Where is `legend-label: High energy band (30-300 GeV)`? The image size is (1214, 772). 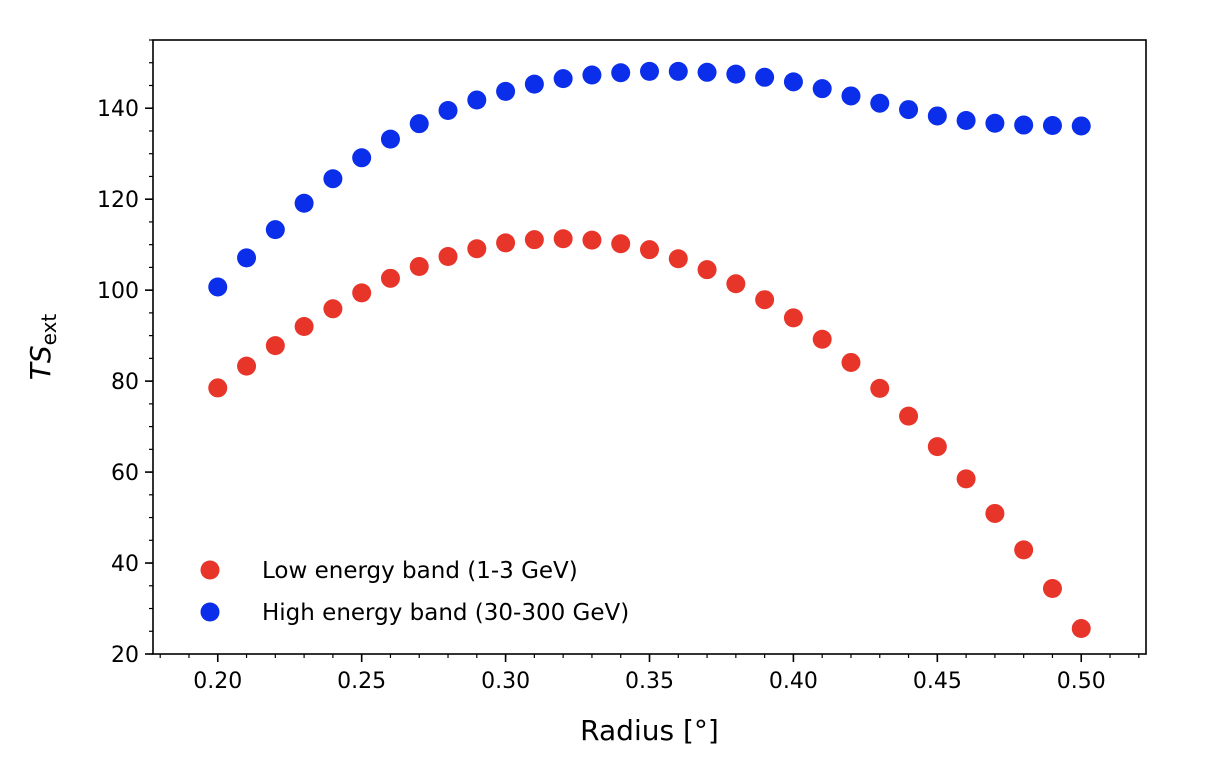 legend-label: High energy band (30-300 GeV) is located at coordinates (445, 613).